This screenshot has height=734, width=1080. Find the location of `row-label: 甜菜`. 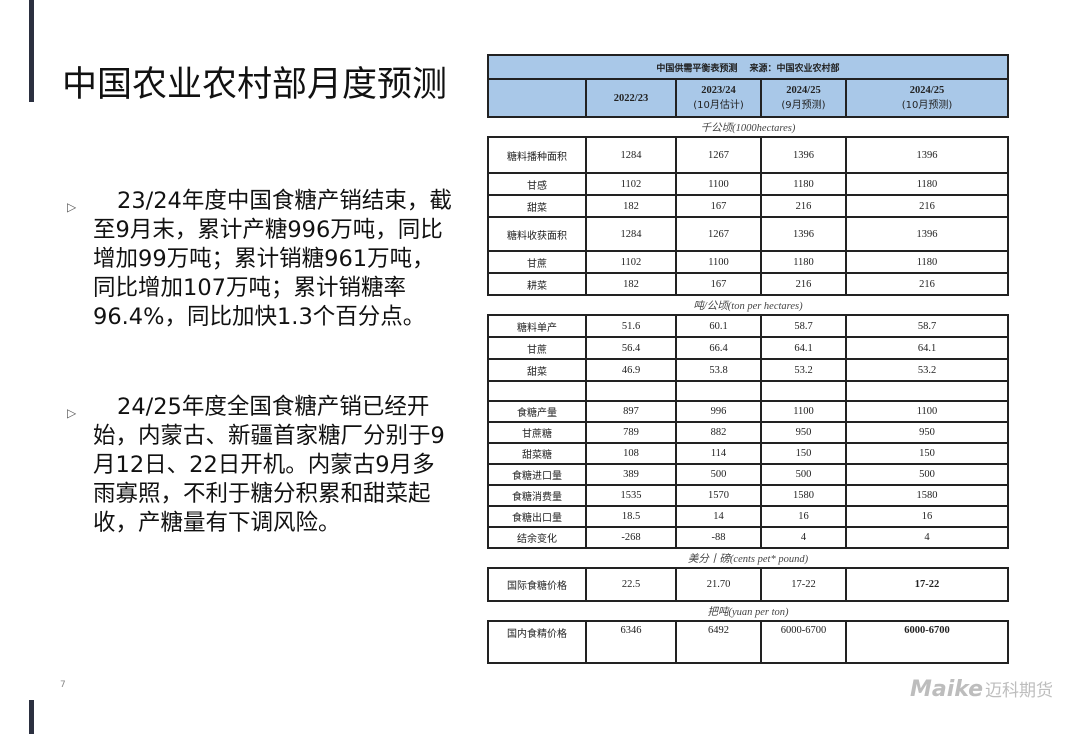

row-label: 甜菜 is located at coordinates (537, 370).